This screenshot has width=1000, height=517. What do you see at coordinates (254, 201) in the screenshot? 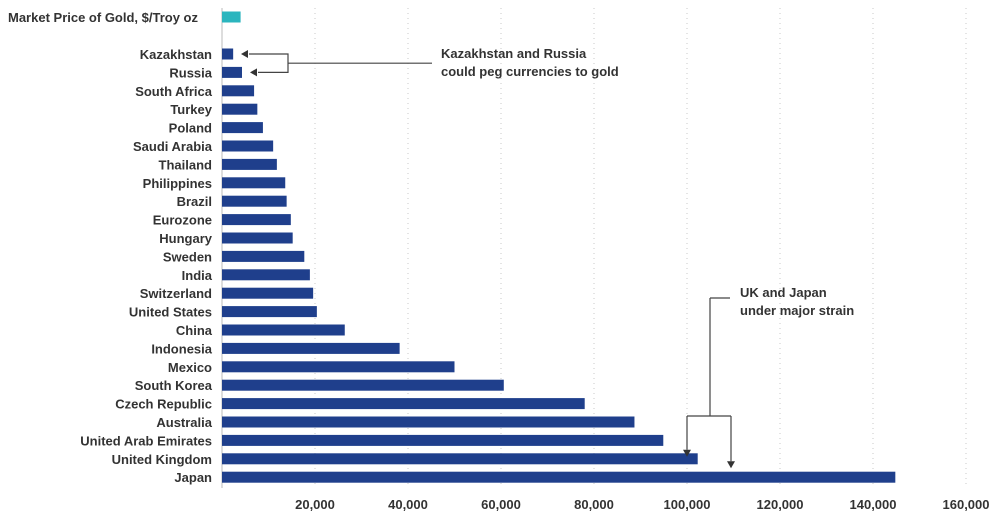
I see `bar-brazil` at bounding box center [254, 201].